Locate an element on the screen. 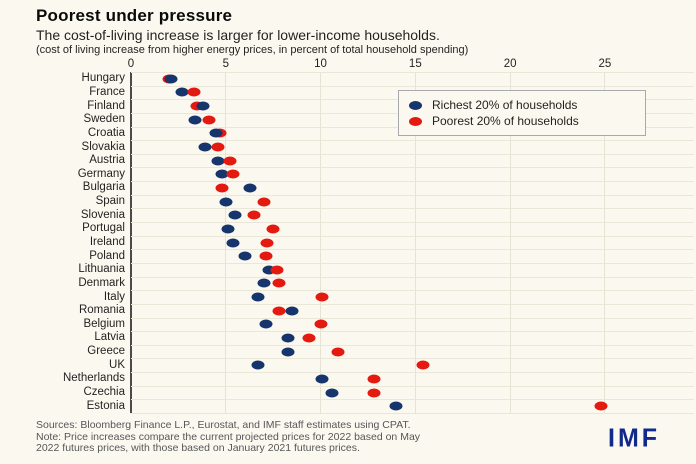  category-label-hungary: Hungary is located at coordinates (103, 78).